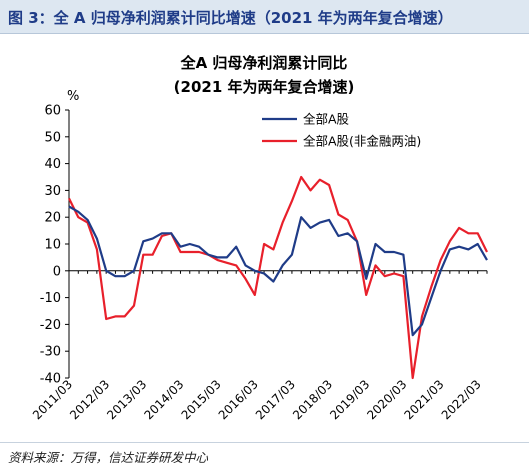  Describe the element at coordinates (163, 399) in the screenshot. I see `x-tick-label: 2014/03` at that location.